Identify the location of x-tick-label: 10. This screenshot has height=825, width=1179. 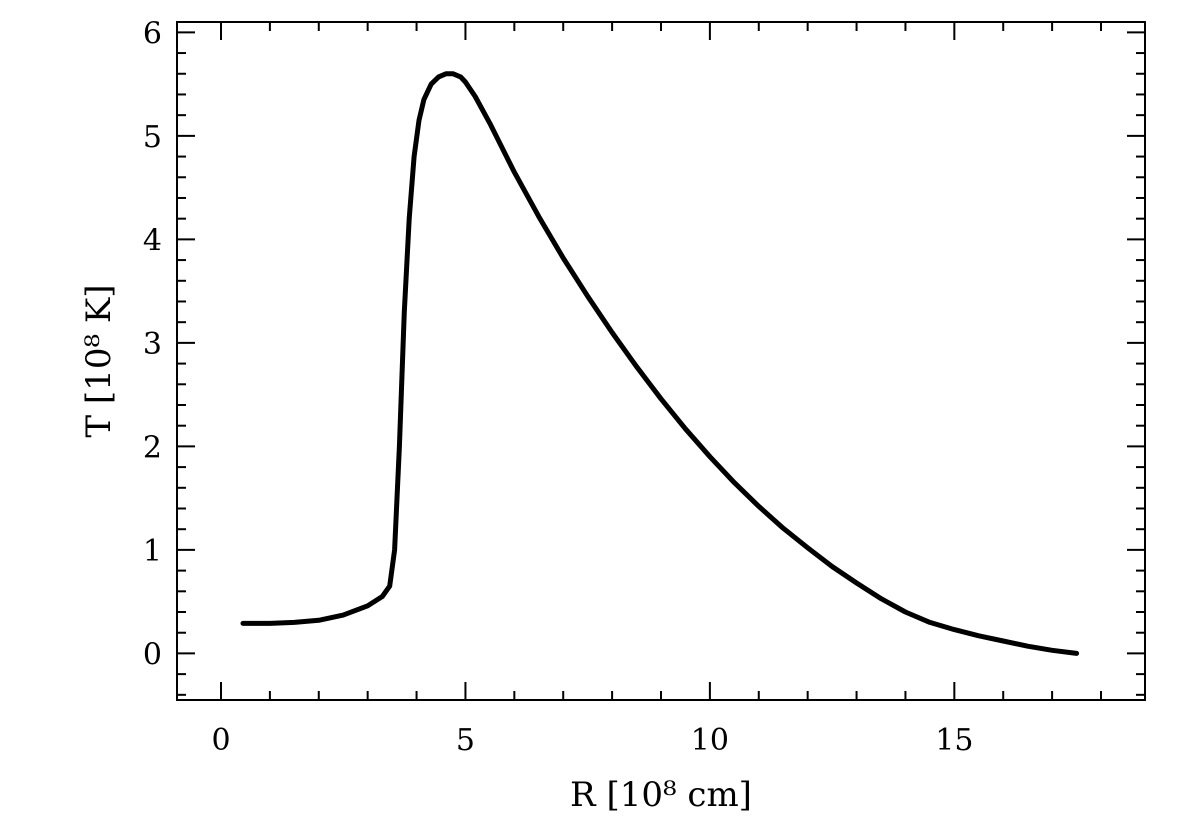
(710, 740).